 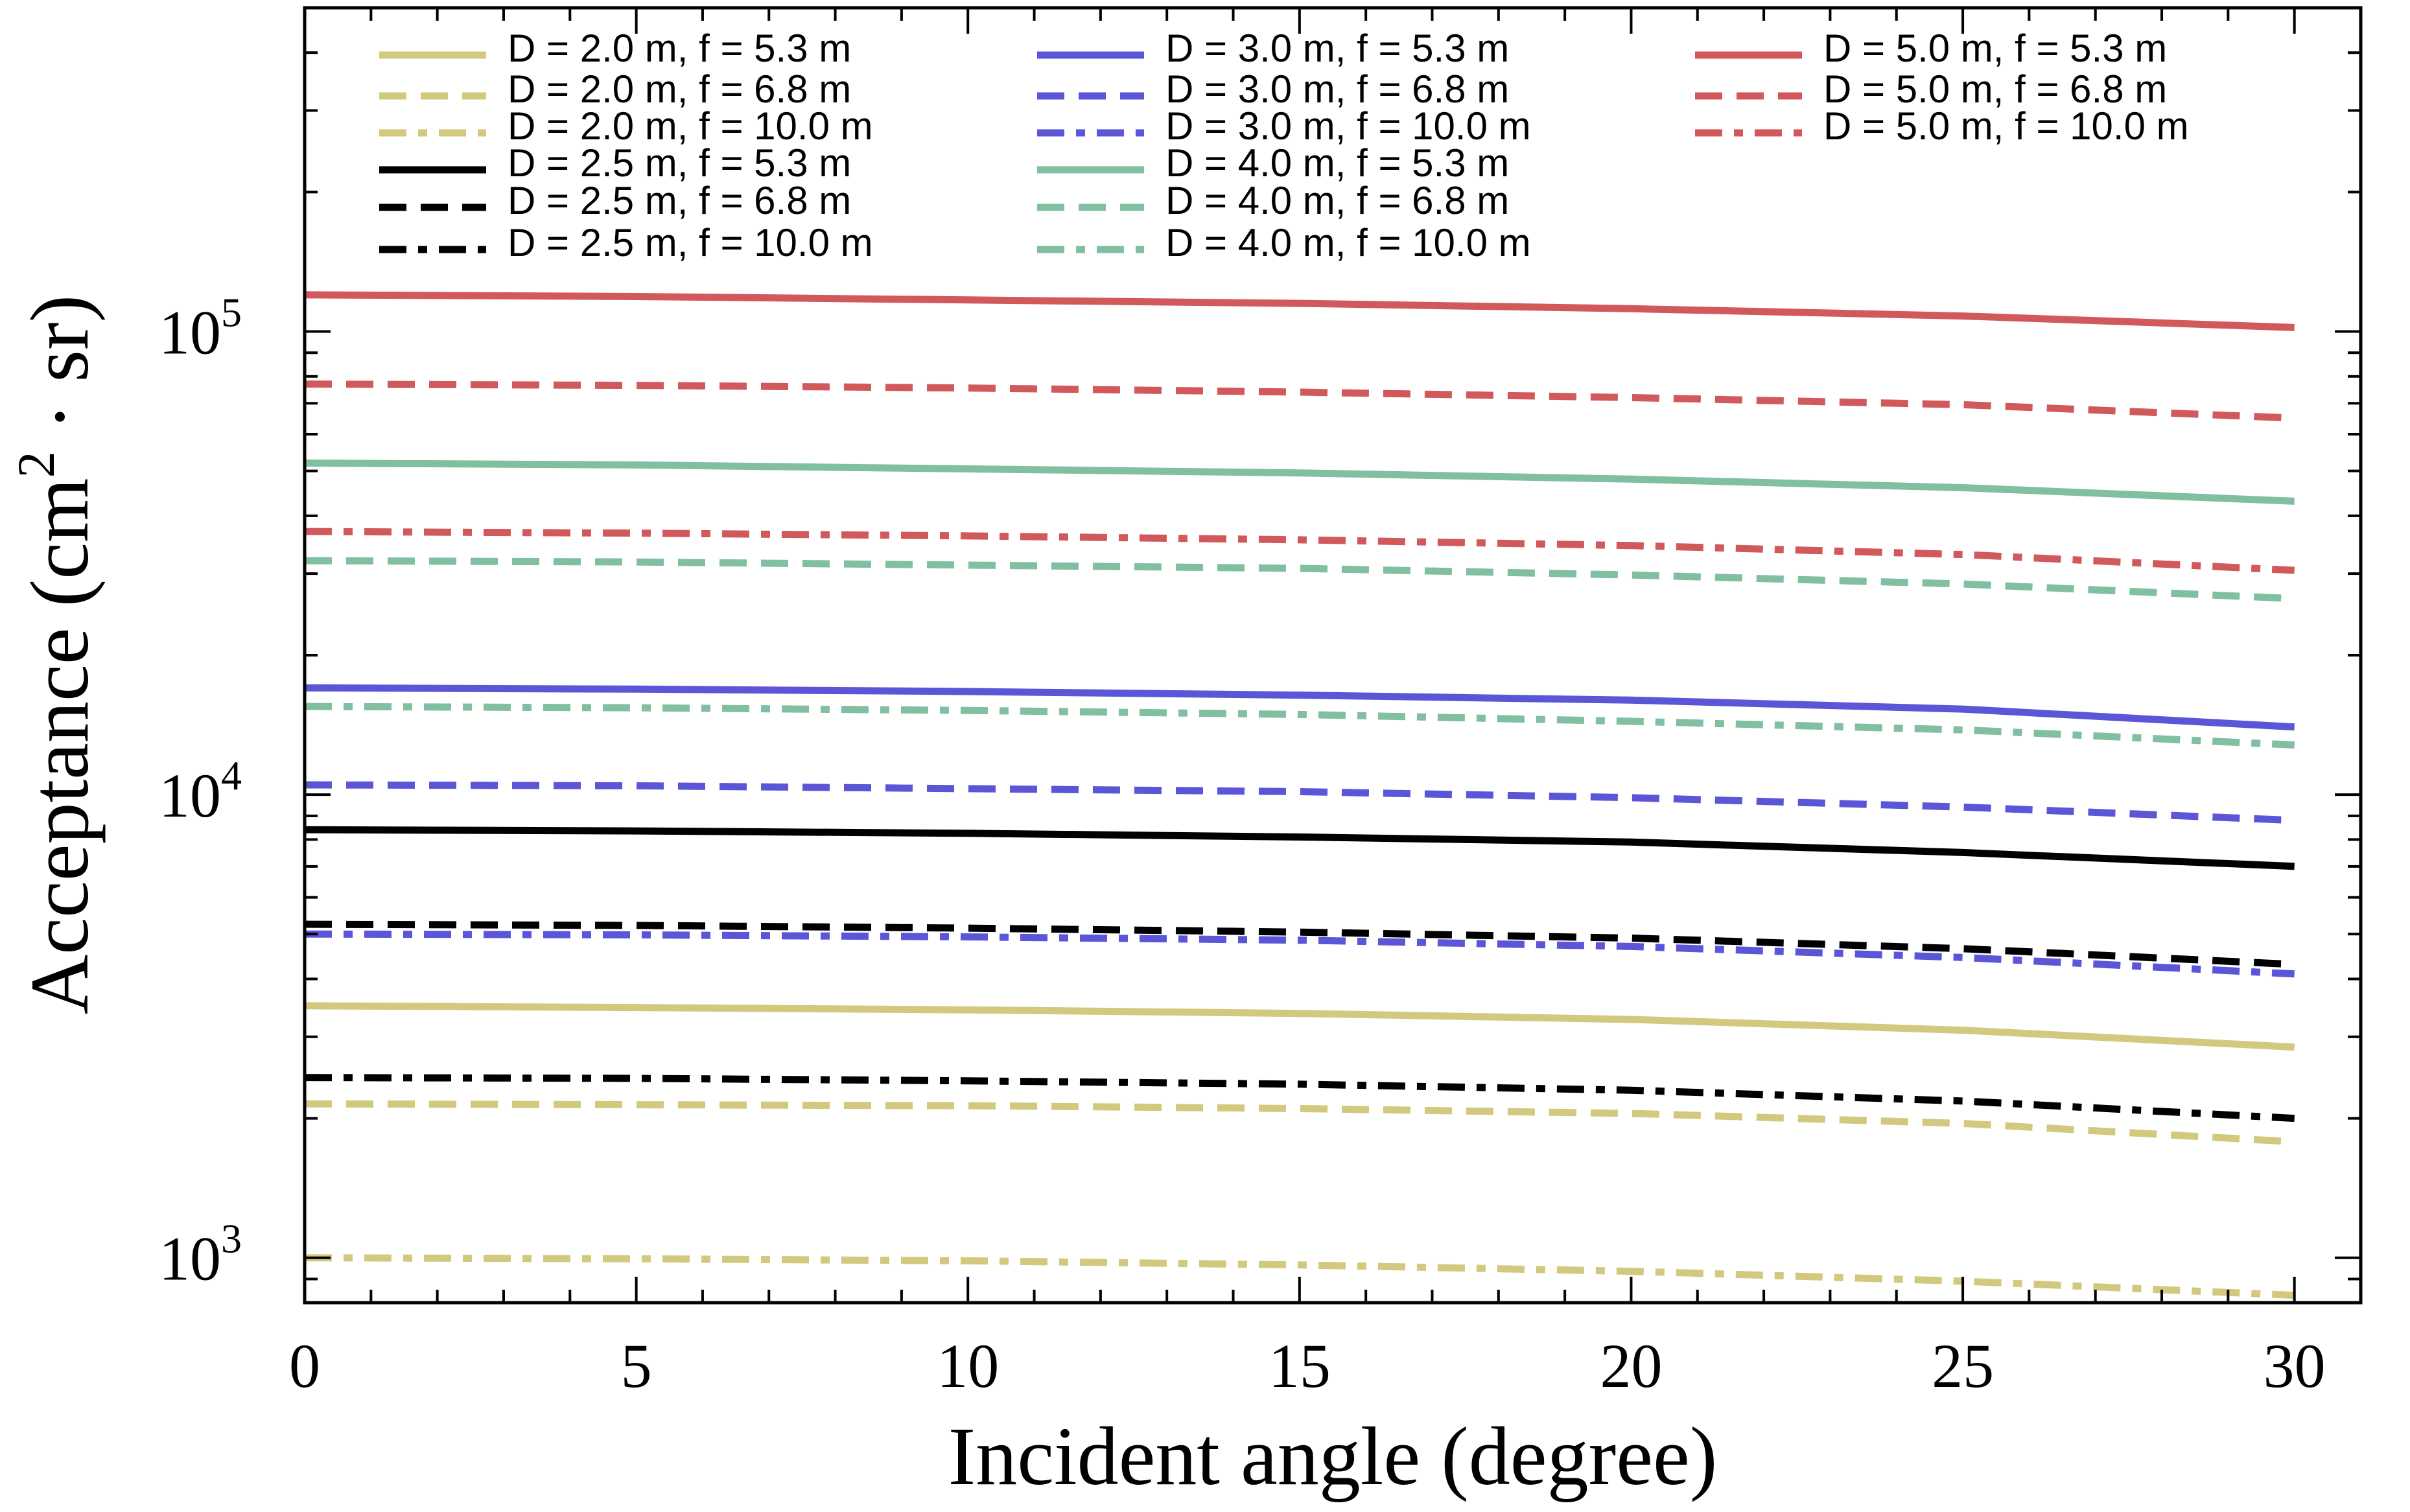 What do you see at coordinates (1337, 48) in the screenshot?
I see `legend-label: D = 3.0 m, f = 5.3 m` at bounding box center [1337, 48].